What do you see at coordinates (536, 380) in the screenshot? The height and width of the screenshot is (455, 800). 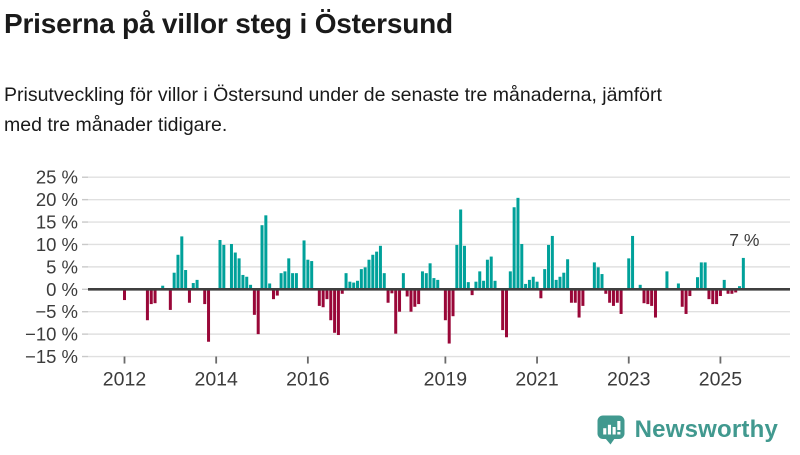 I see `x-tick-label: 2021` at bounding box center [536, 380].